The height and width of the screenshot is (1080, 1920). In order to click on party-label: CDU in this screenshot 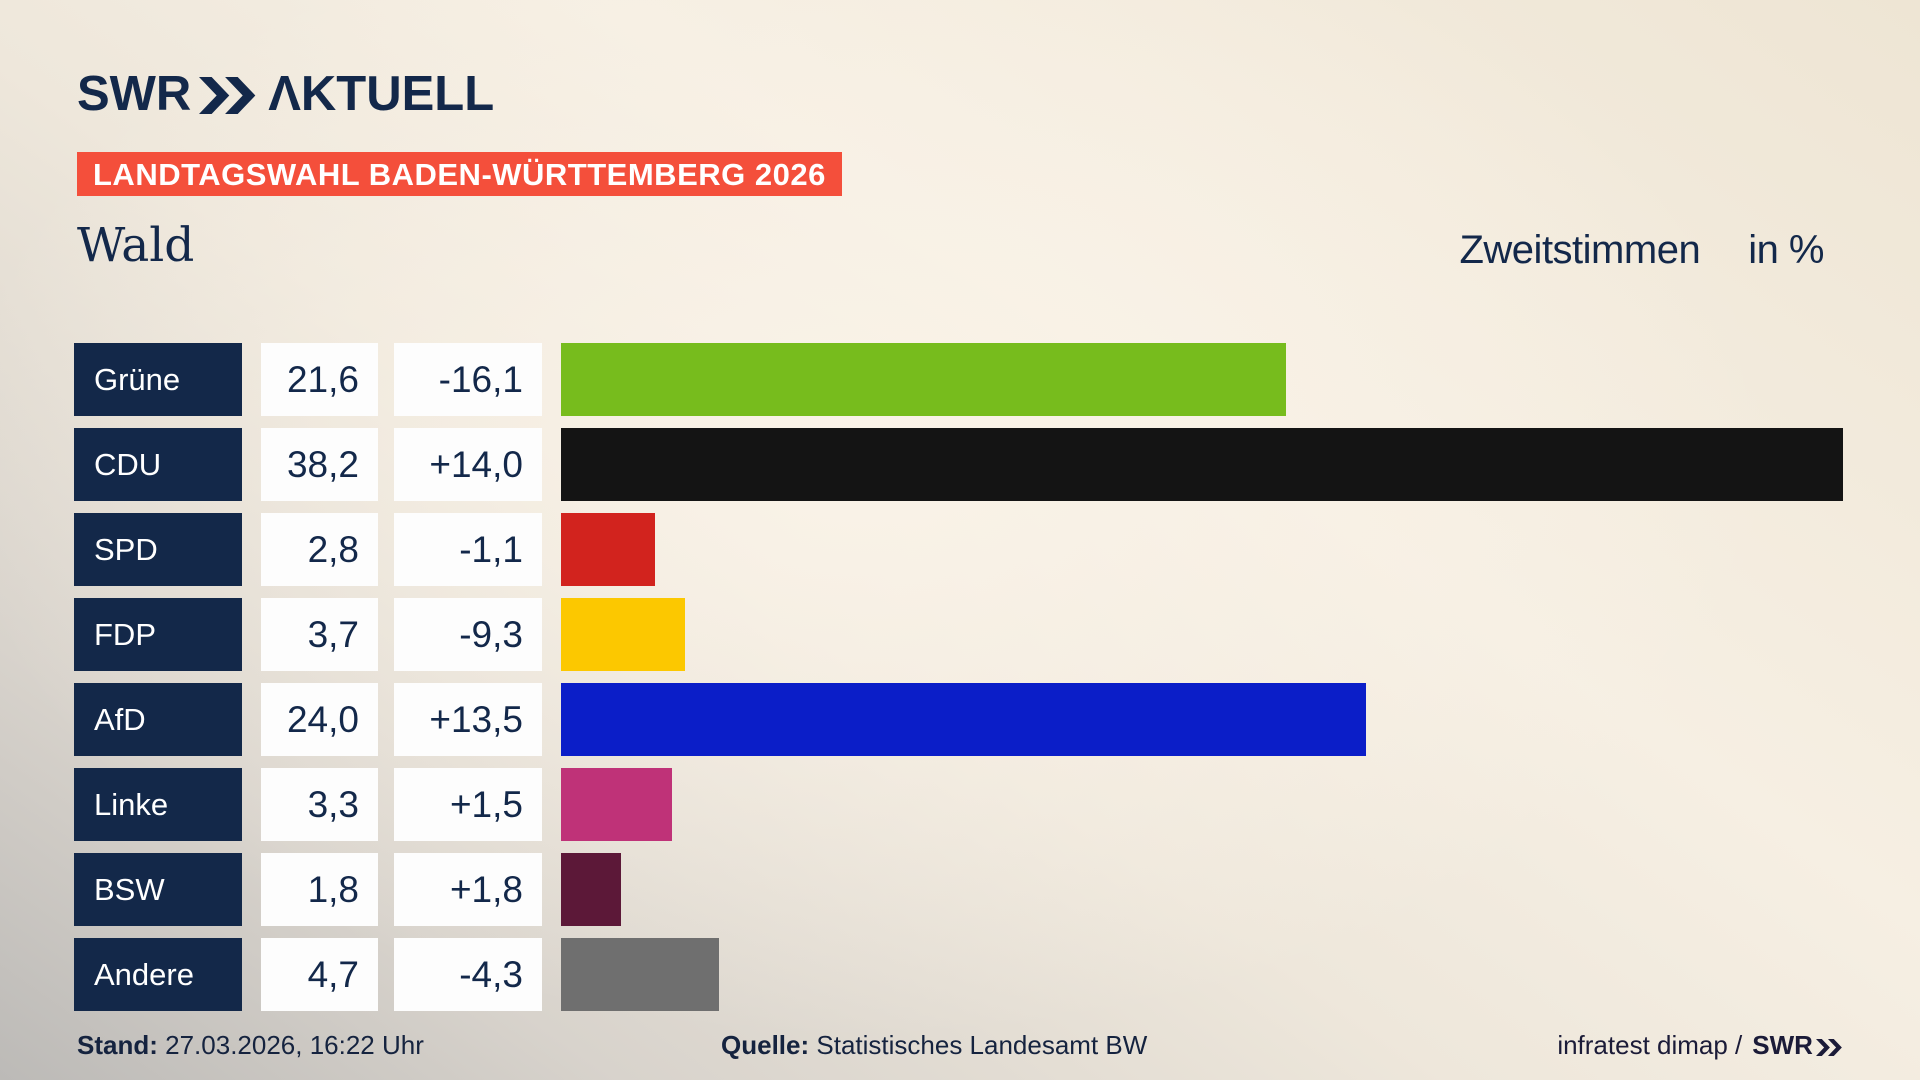, I will do `click(158, 464)`.